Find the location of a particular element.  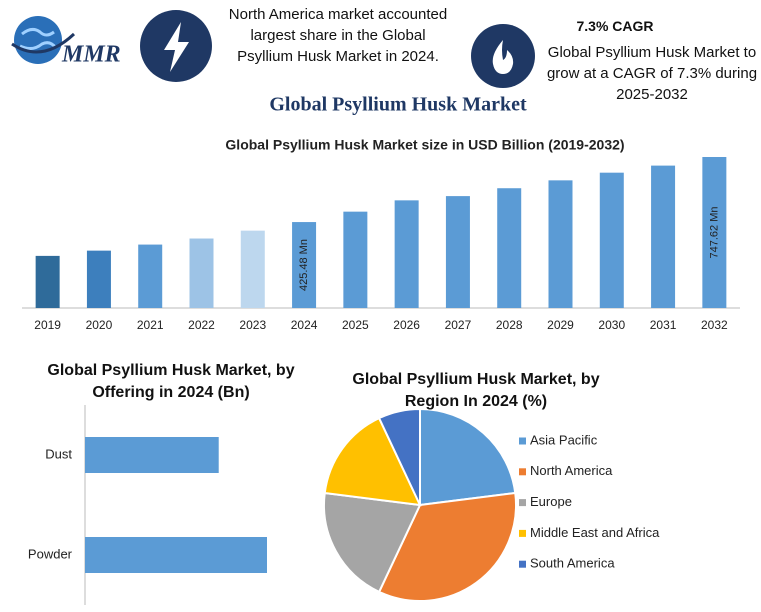

logo-swoosh is located at coordinates (43, 43).